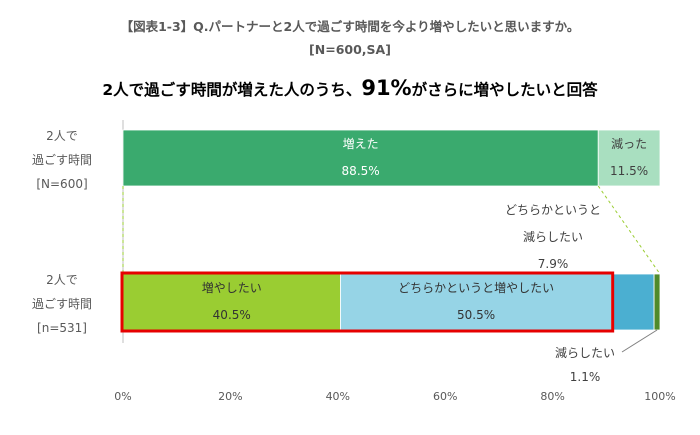 Image resolution: width=700 pixels, height=435 pixels. I want to click on chart-title: 【図表1-3】Q.パートナーと2人で過ごす時間を今より増やしたいと思いますか。, so click(350, 26).